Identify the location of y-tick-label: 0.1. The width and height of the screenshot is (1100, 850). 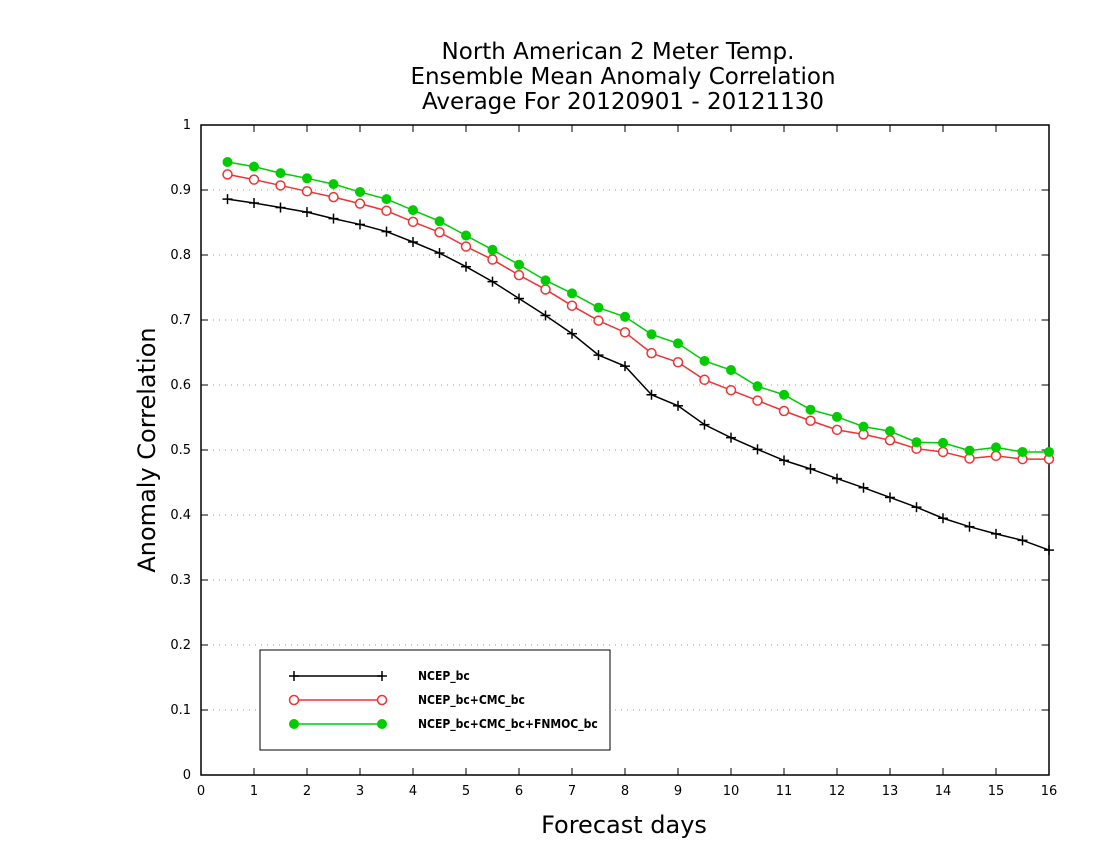
(180, 710).